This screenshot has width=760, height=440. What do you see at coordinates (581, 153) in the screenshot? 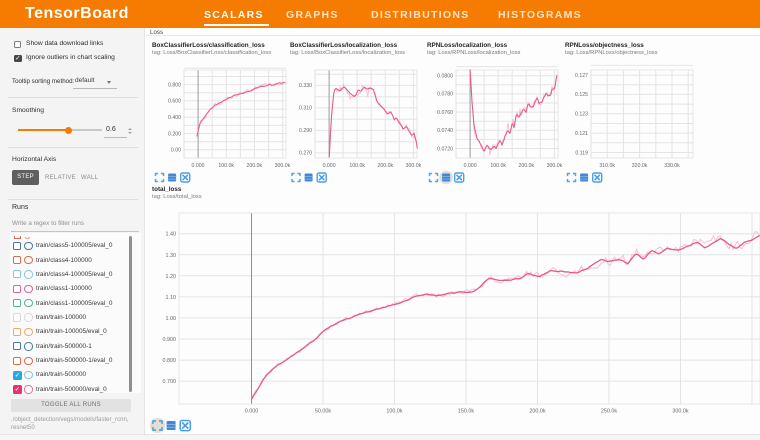
I see `svg-text: 0.119` at bounding box center [581, 153].